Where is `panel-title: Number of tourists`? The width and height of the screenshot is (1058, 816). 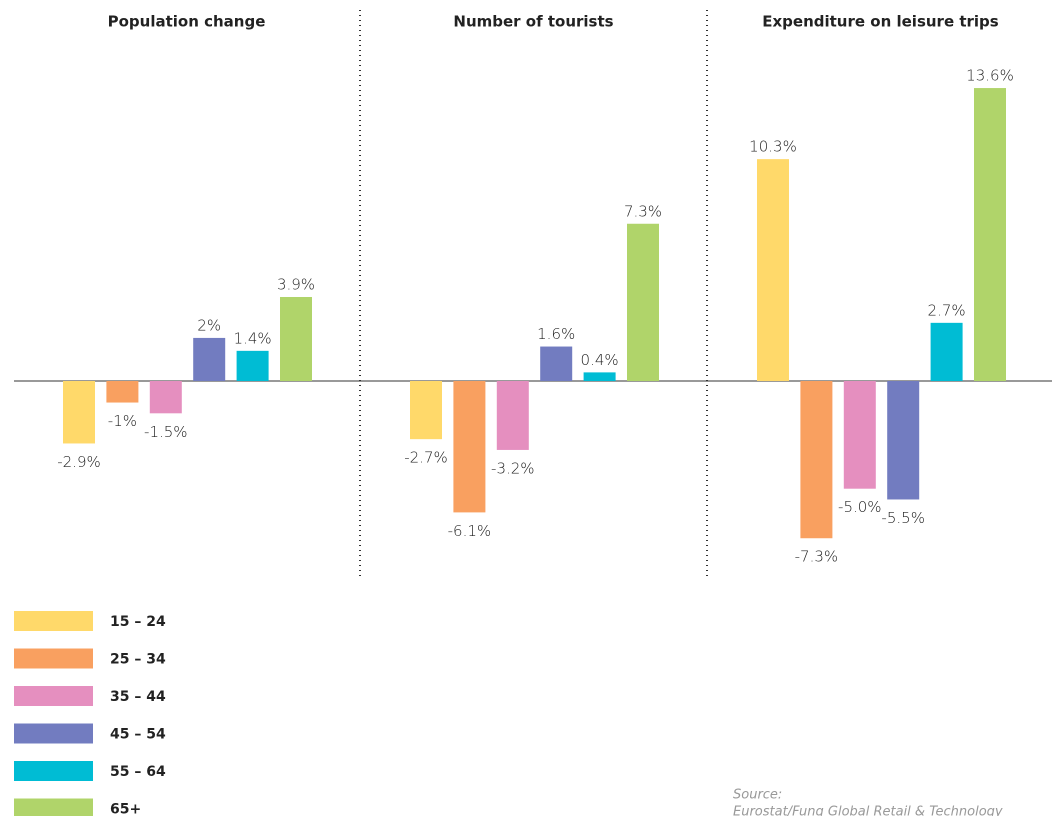 panel-title: Number of tourists is located at coordinates (533, 22).